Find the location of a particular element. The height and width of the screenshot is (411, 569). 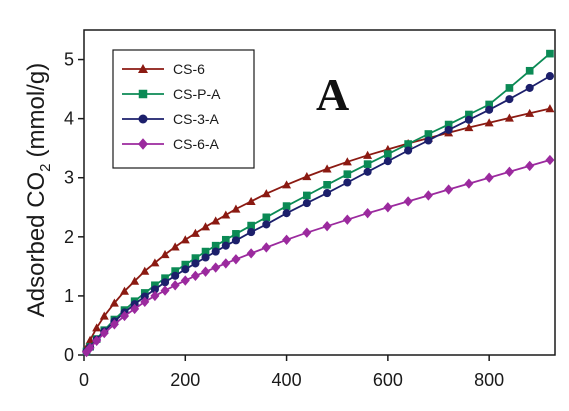

legend-item-cs-p-a: CS-P-A is located at coordinates (171, 94).